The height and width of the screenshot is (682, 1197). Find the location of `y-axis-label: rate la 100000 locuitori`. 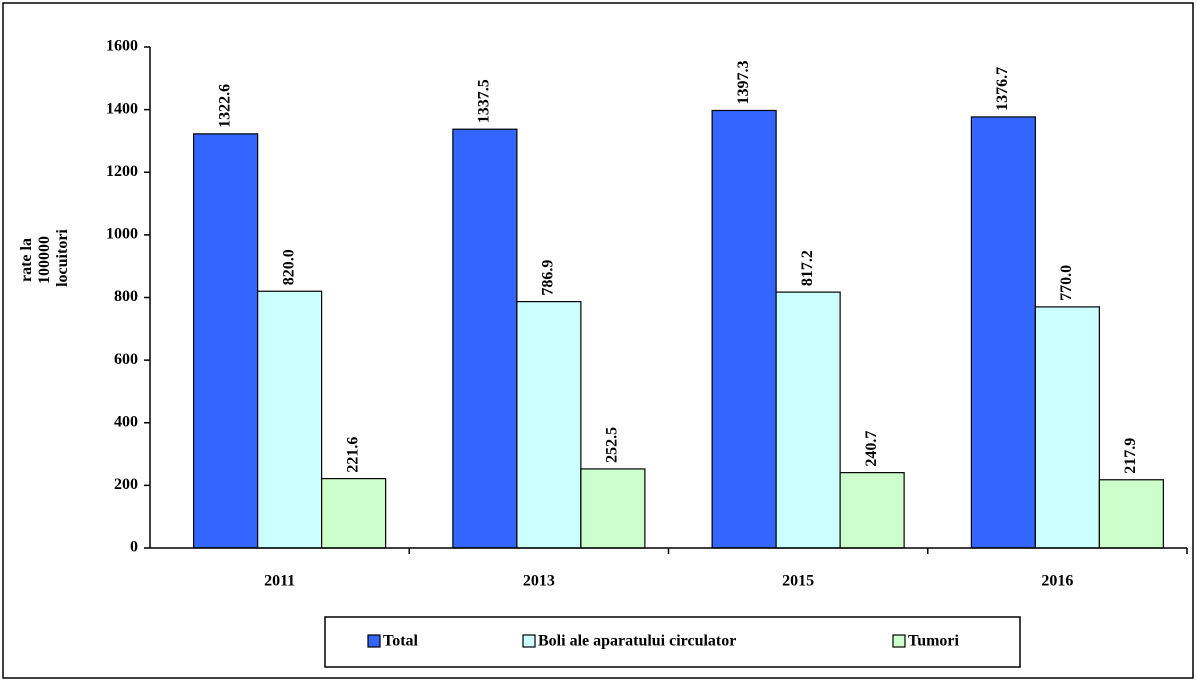

y-axis-label: rate la 100000 locuitori is located at coordinates (44, 258).